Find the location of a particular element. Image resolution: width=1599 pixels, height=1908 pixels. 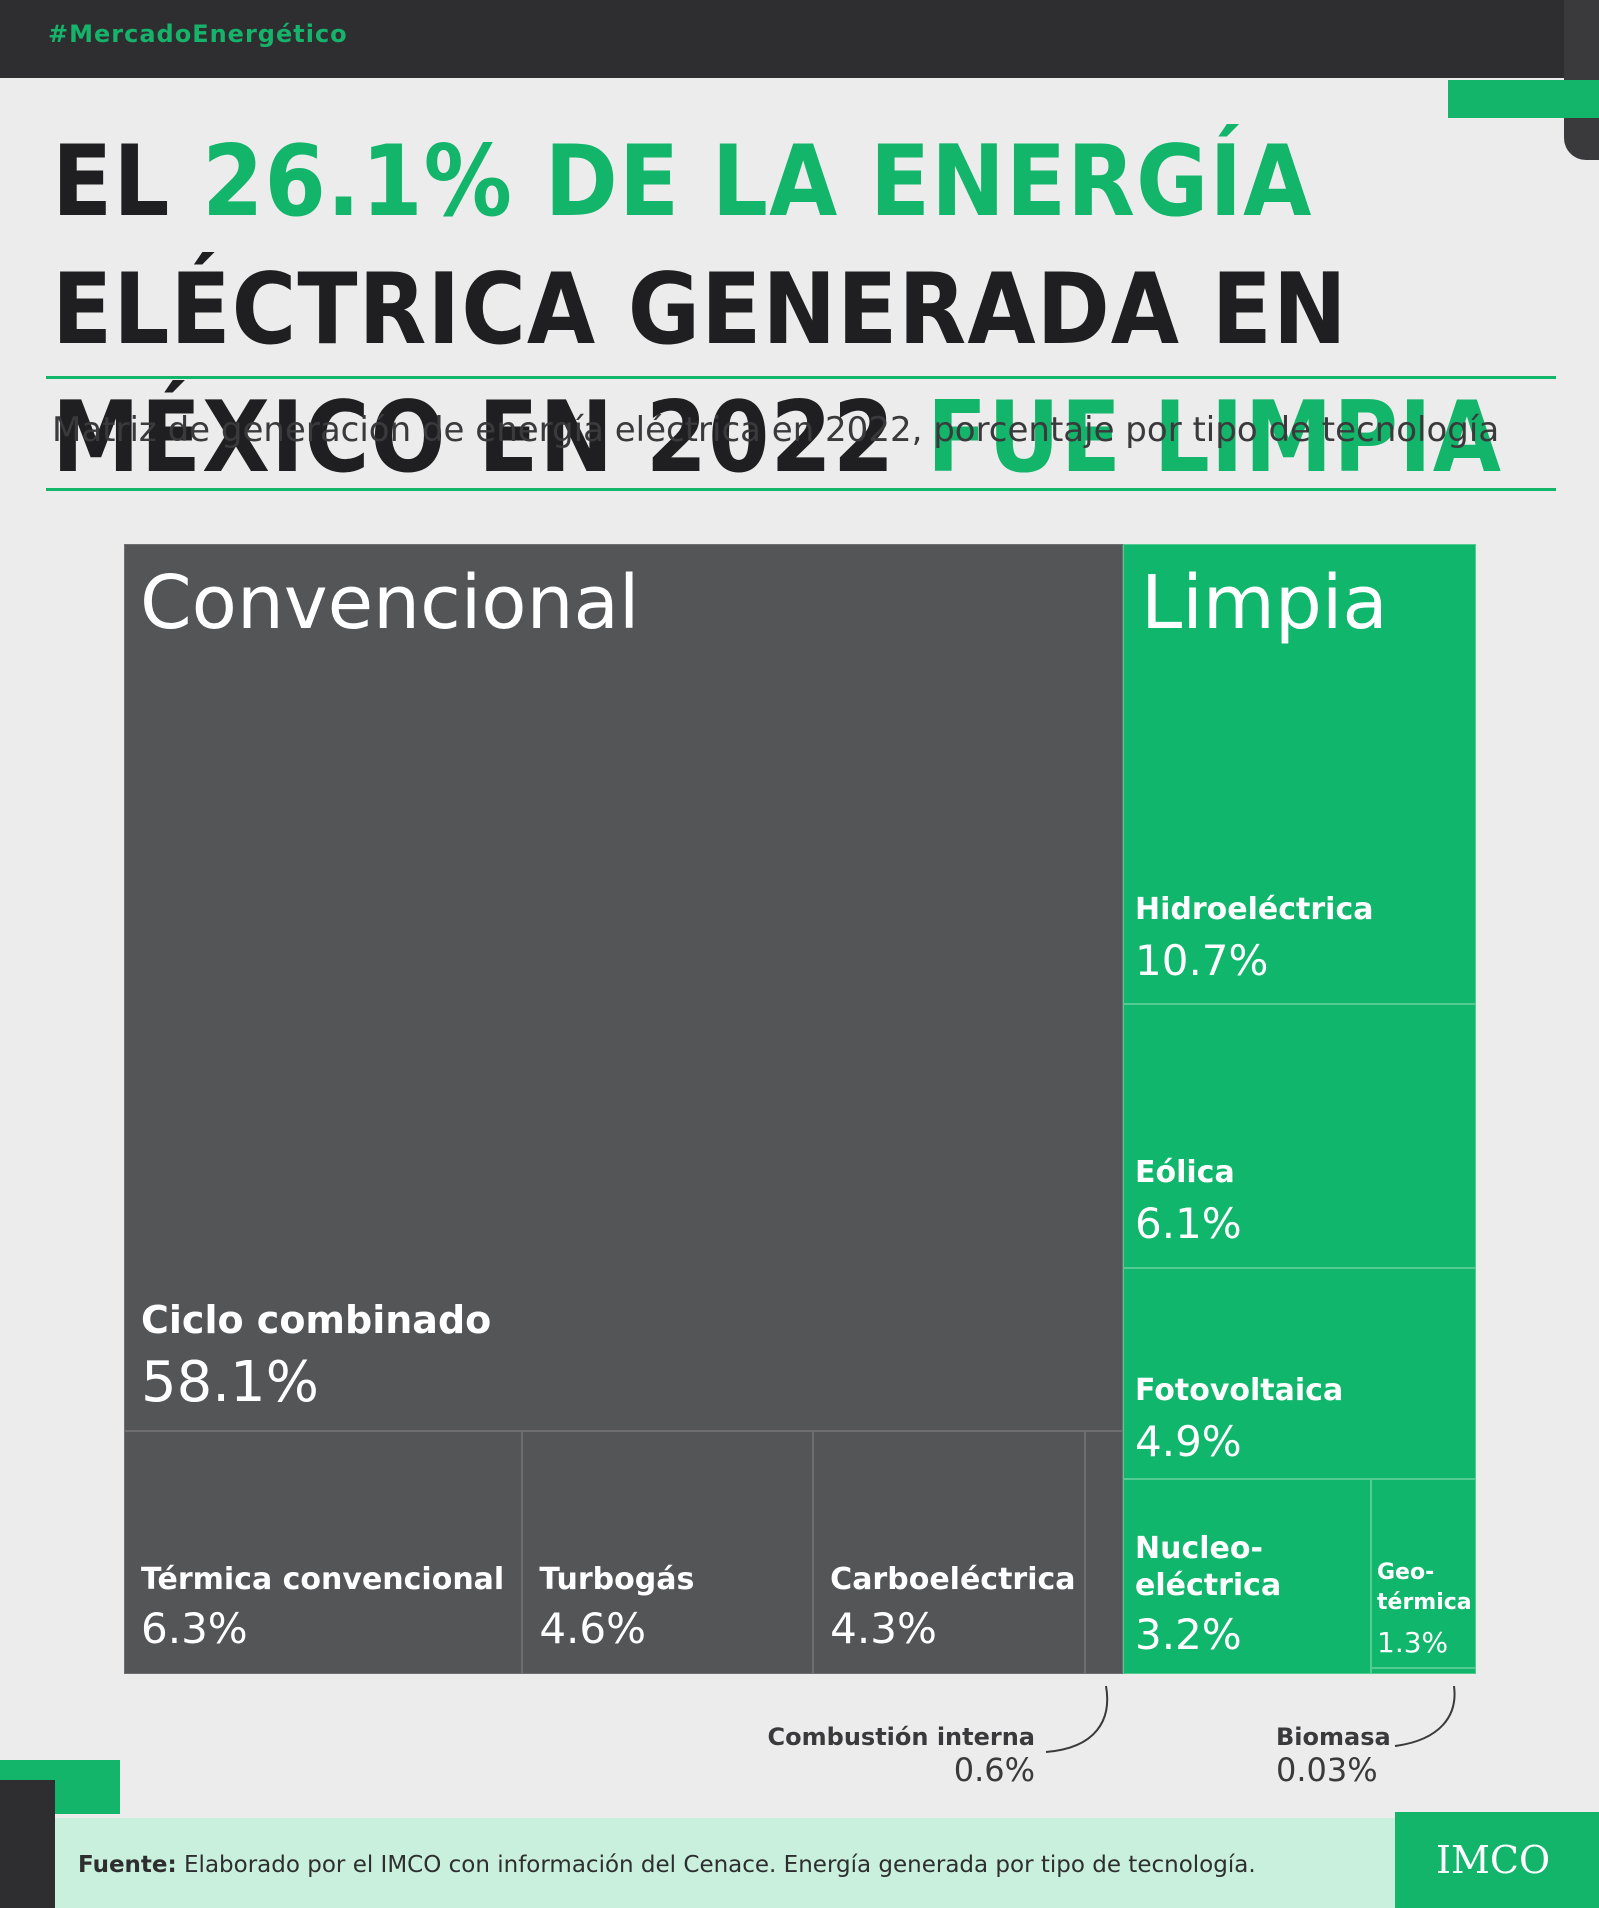

left-decoration-dark is located at coordinates (27, 1844).